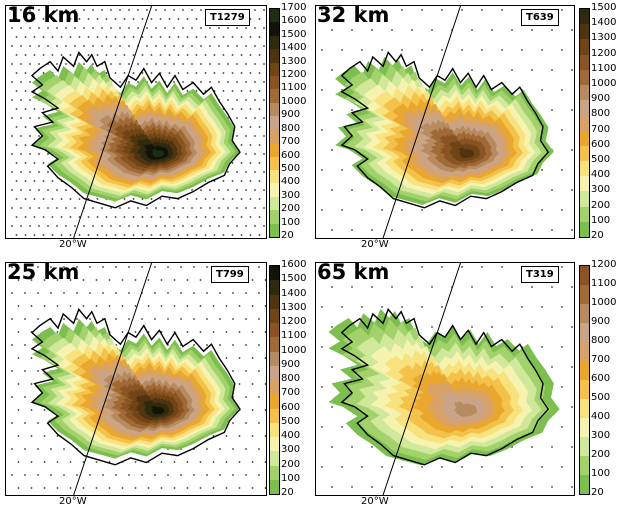  I want to click on colorbar-tick-label: 1000, so click(604, 302).